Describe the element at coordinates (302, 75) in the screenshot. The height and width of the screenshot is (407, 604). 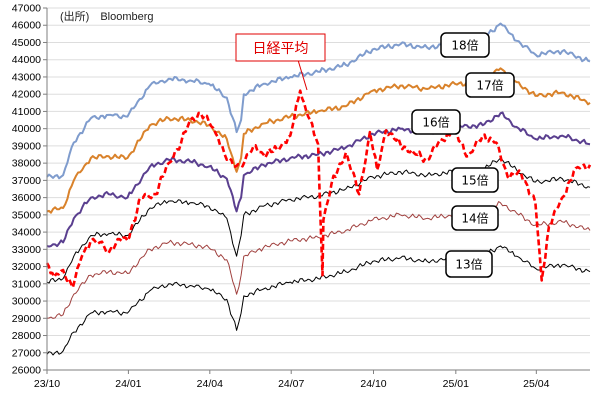
I see `annotation-pointer` at that location.